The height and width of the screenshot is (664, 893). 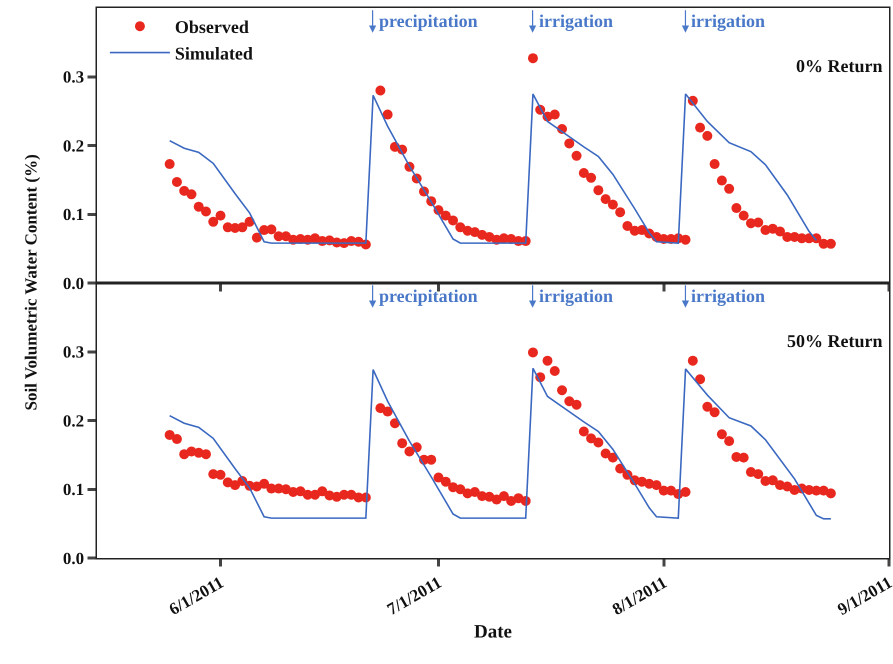 I want to click on y-axis-title: Soil Volumetric Water Content (%), so click(x=31, y=282).